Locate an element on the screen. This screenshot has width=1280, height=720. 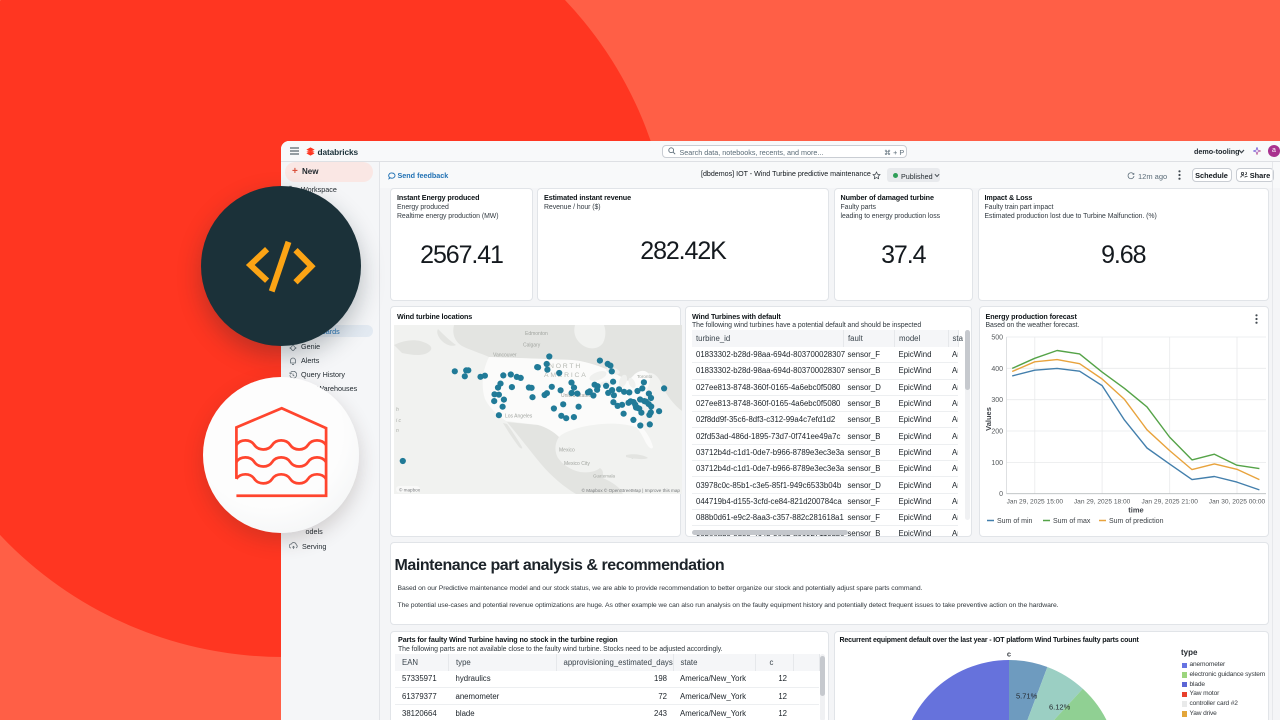
svg-text: 300 is located at coordinates (997, 400).